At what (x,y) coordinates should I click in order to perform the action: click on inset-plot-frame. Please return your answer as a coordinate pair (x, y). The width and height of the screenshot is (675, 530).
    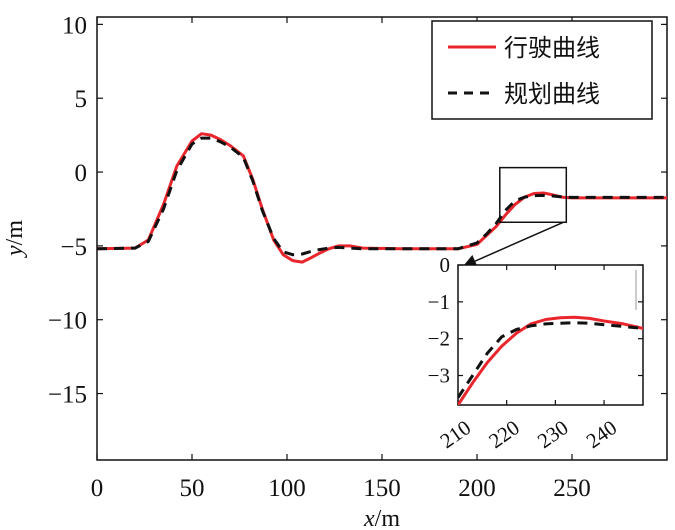
    Looking at the image, I should click on (550, 335).